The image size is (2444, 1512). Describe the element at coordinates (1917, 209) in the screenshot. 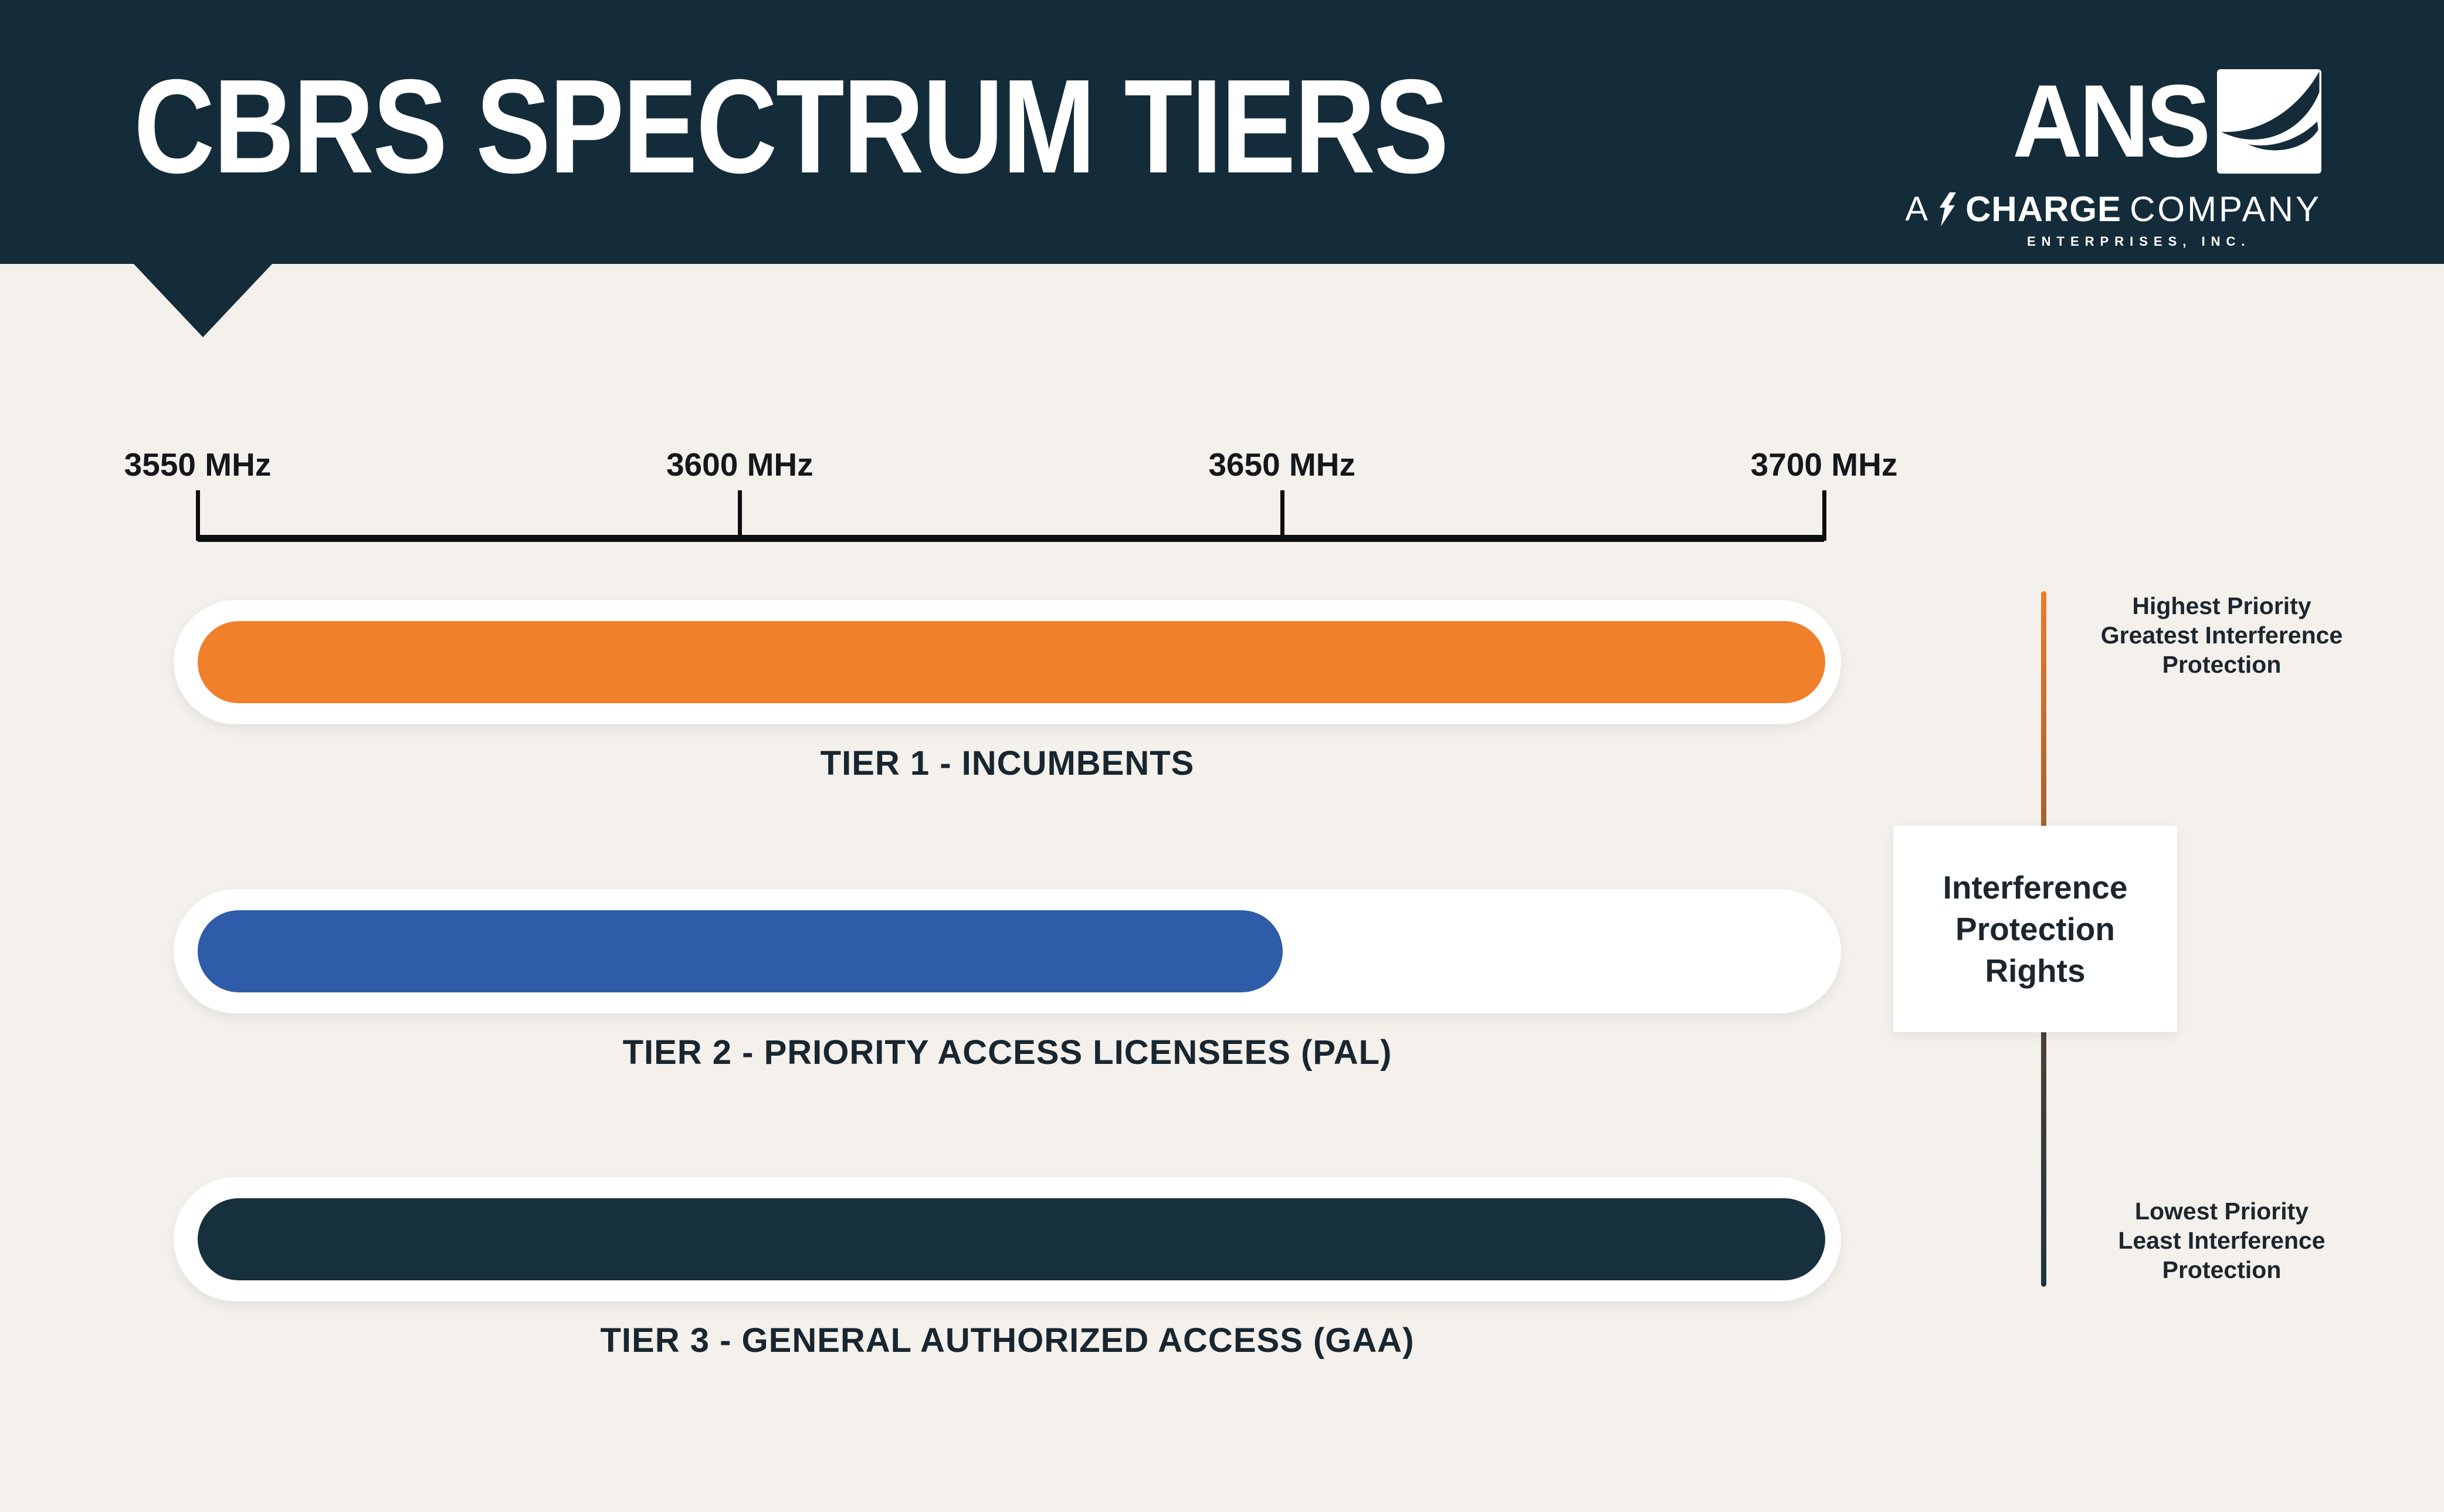

I see `tagline-prefix: A` at that location.